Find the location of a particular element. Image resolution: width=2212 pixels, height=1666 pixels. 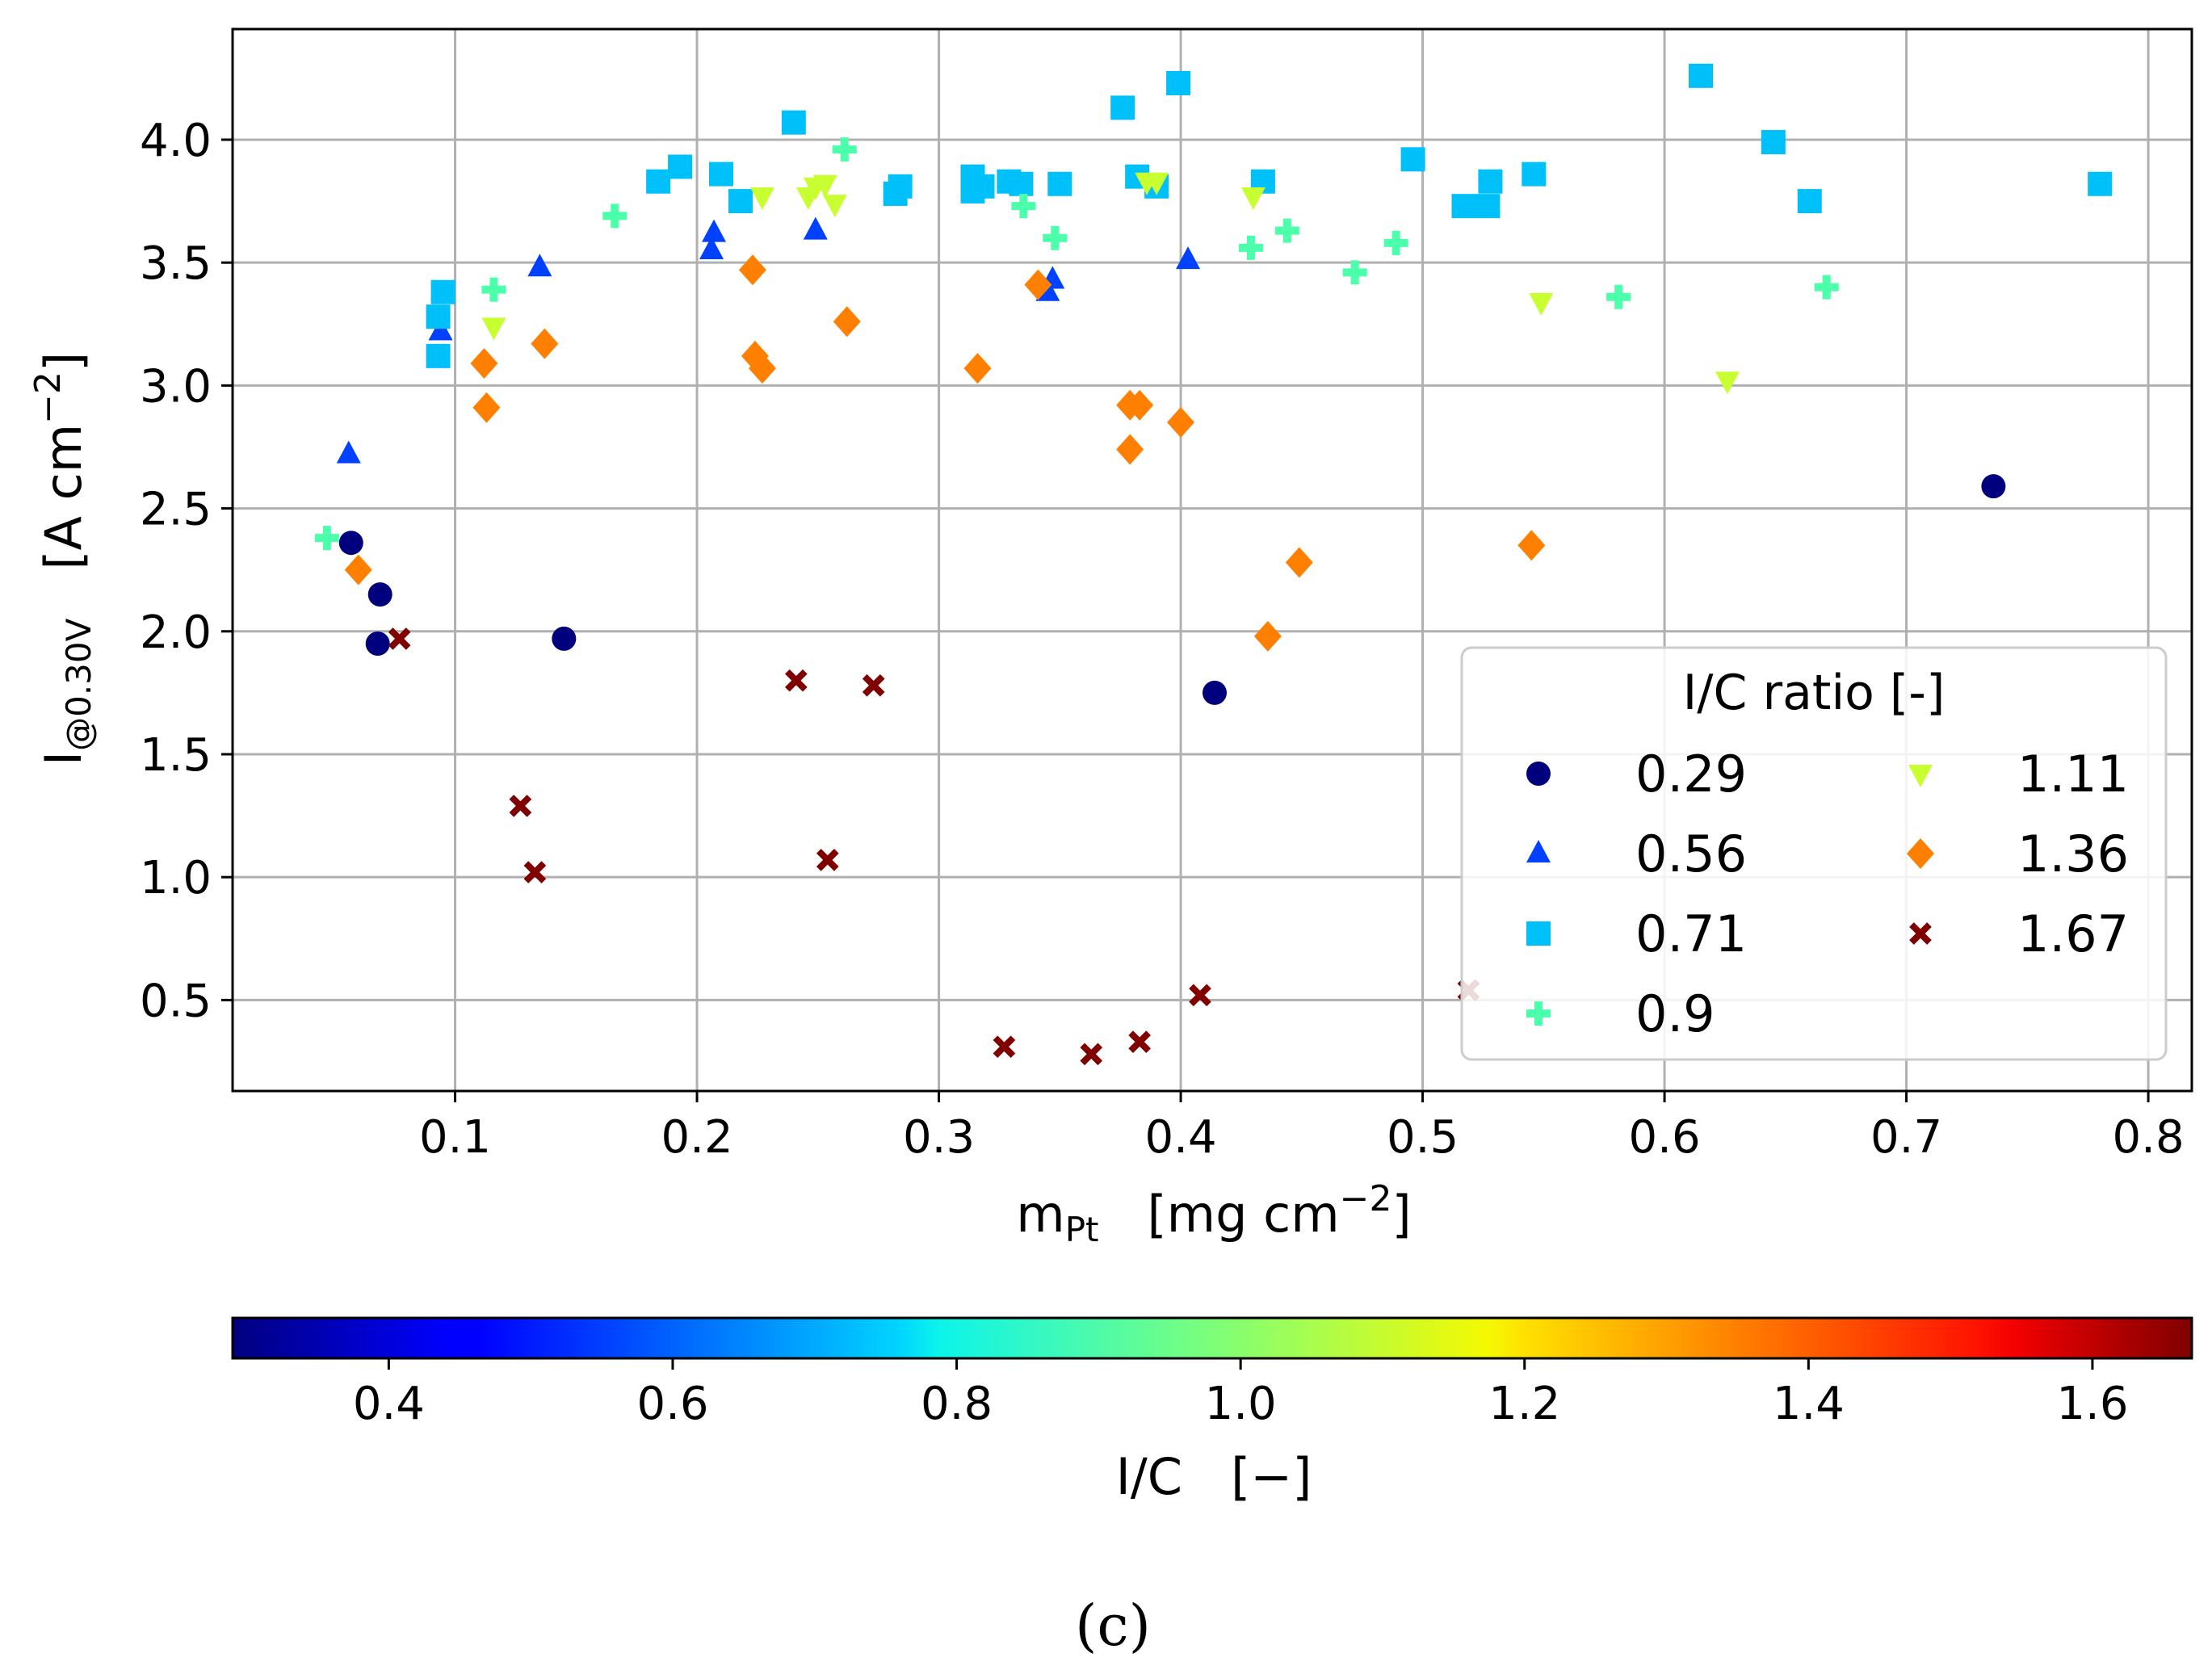

y-tick-label: 3.0 is located at coordinates (176, 386).